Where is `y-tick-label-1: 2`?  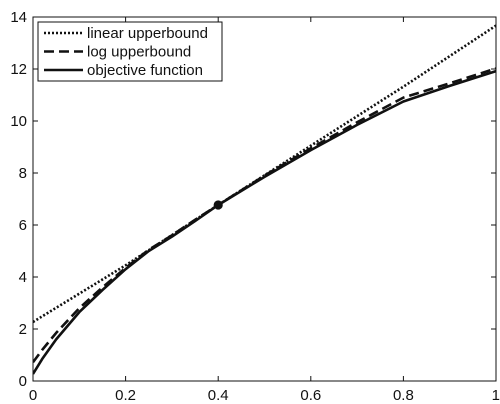 y-tick-label-1: 2 is located at coordinates (23, 329).